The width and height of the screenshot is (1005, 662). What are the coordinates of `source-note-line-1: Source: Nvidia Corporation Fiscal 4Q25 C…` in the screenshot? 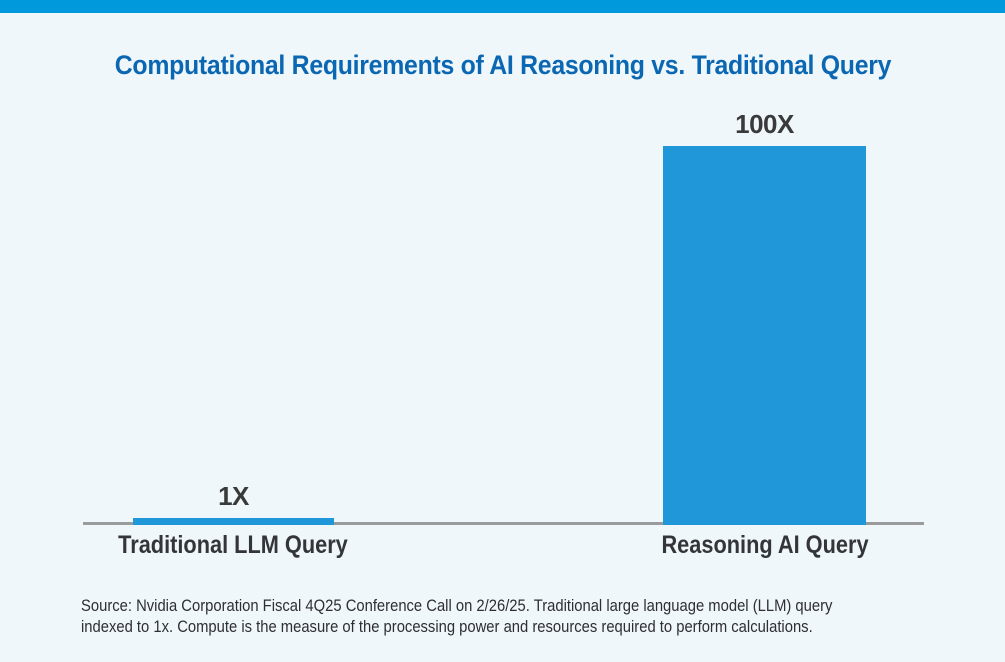 It's located at (457, 605).